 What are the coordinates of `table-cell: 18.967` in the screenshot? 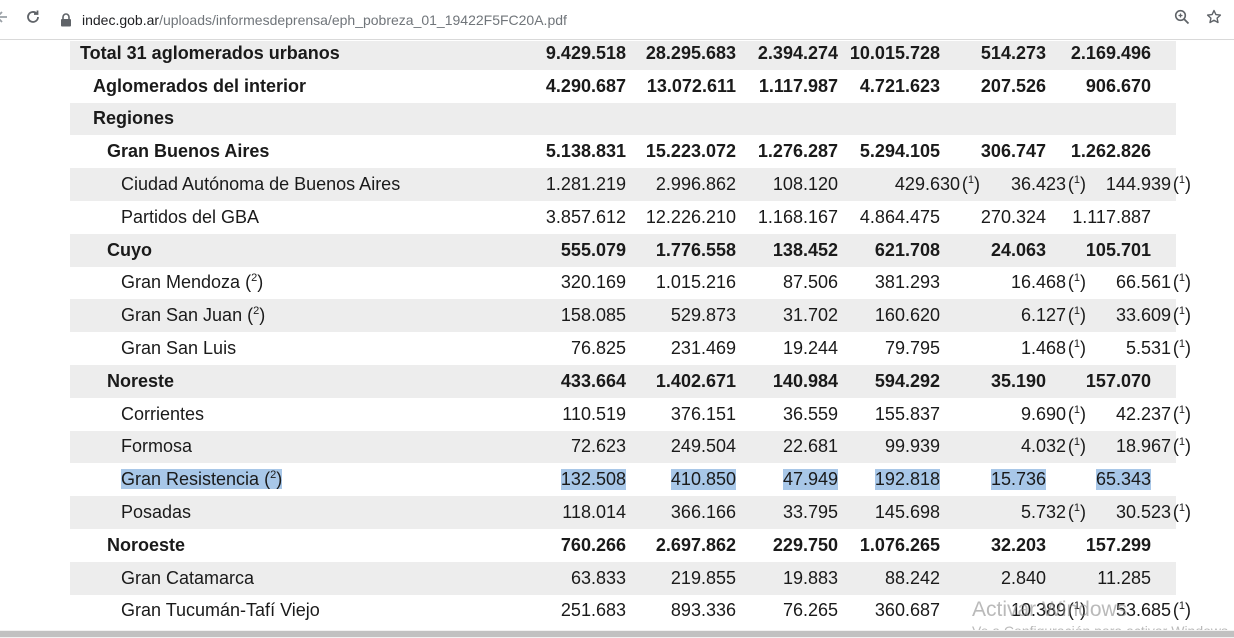 It's located at (1143, 446).